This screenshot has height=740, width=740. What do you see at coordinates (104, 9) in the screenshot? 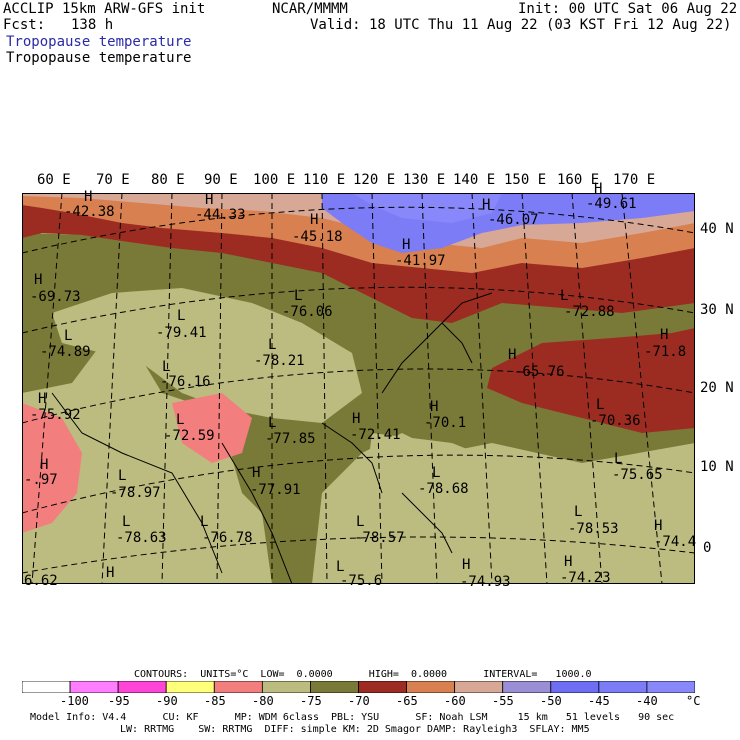
I see `model-title: ACCLIP 15km ARW-GFS init` at bounding box center [104, 9].